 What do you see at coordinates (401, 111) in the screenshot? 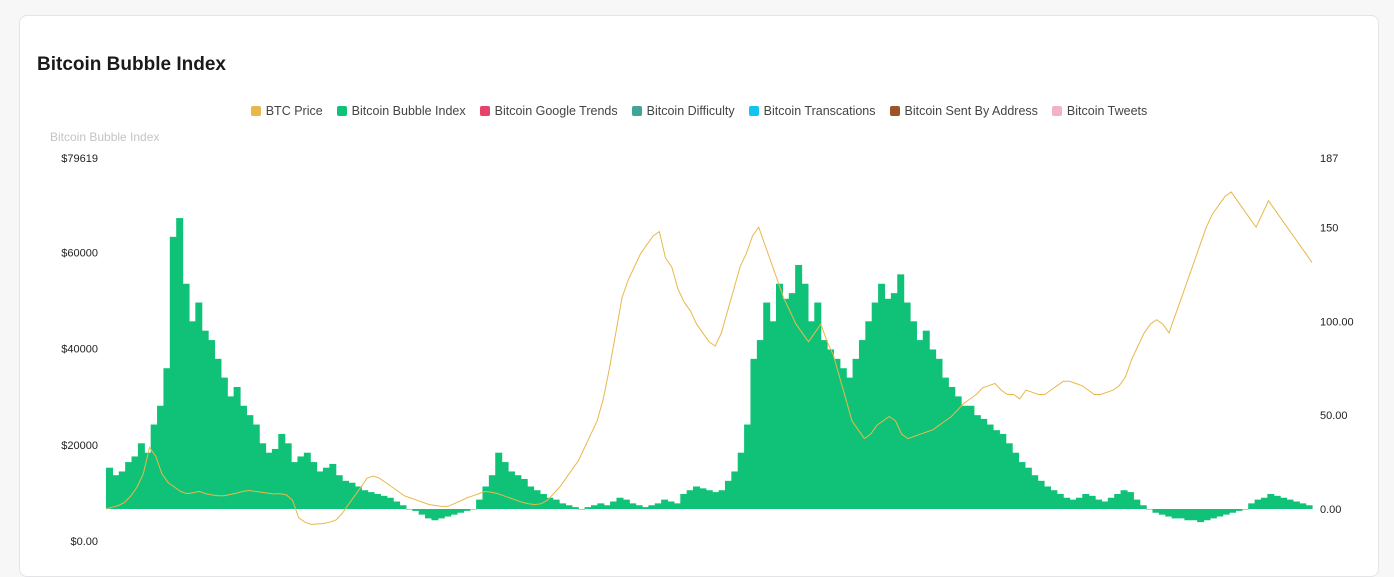
I see `legend-item-bitcoin-bubble-index: Bitcoin Bubble Index` at bounding box center [401, 111].